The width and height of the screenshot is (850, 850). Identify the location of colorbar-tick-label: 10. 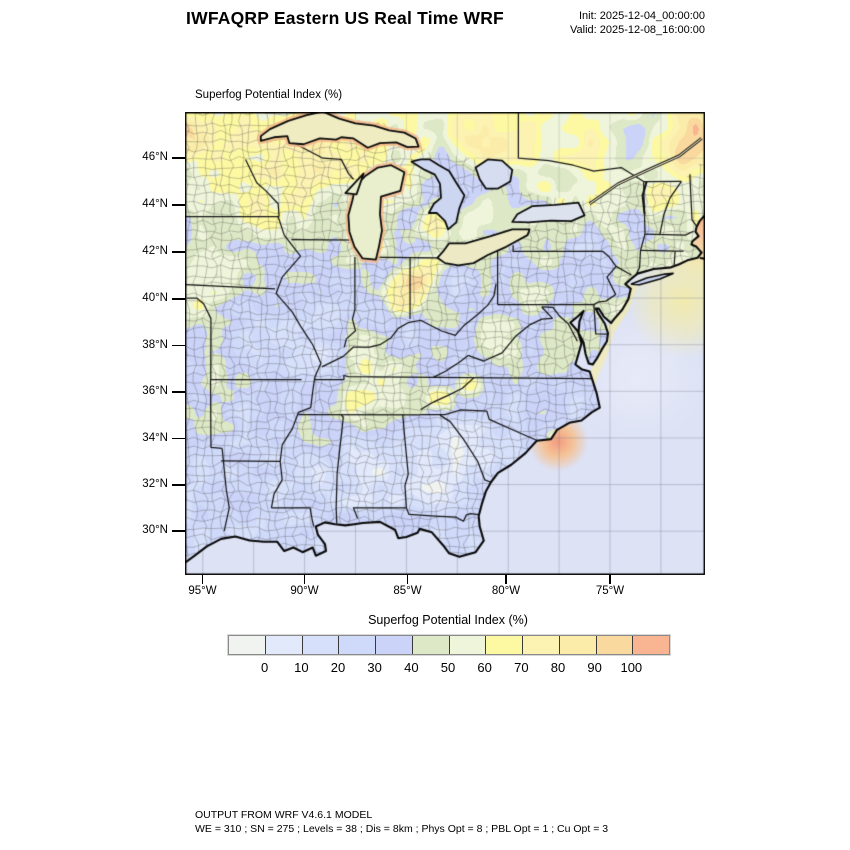
(301, 667).